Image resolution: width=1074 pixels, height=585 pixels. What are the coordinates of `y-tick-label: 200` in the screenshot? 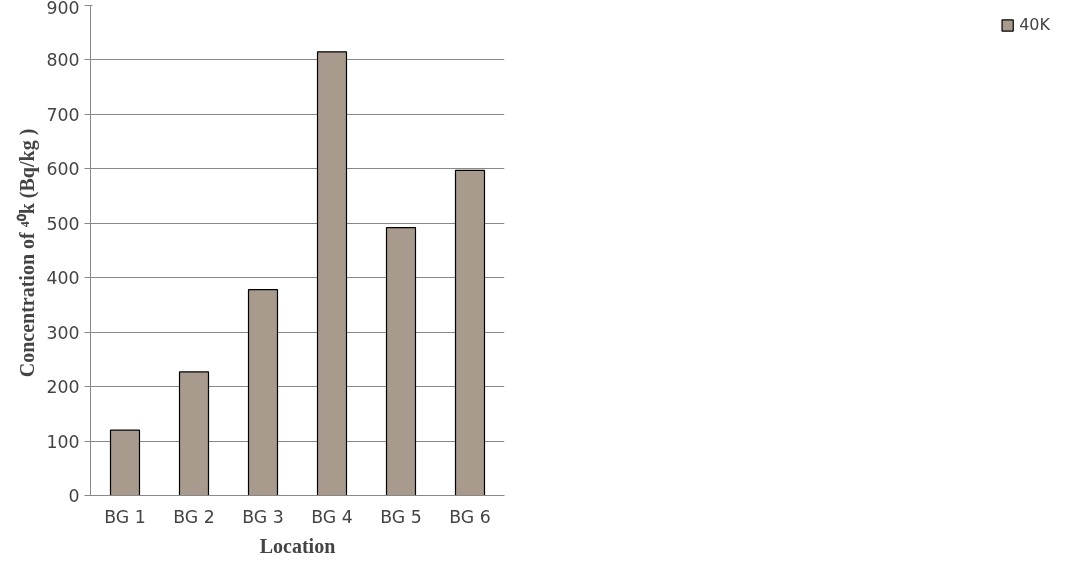 It's located at (63, 387).